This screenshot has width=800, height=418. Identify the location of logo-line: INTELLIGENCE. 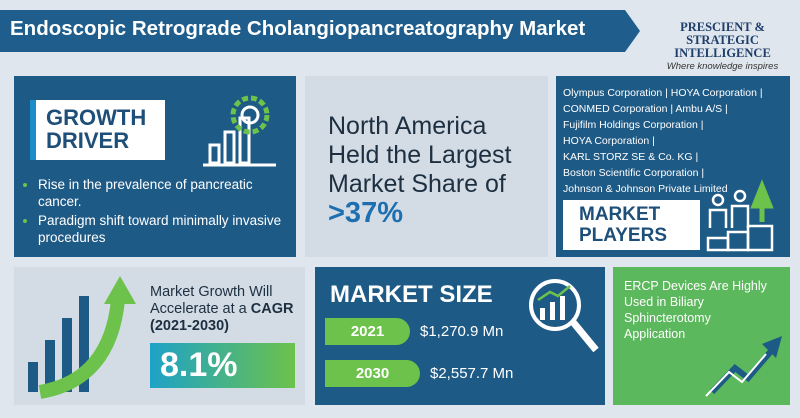
(722, 53).